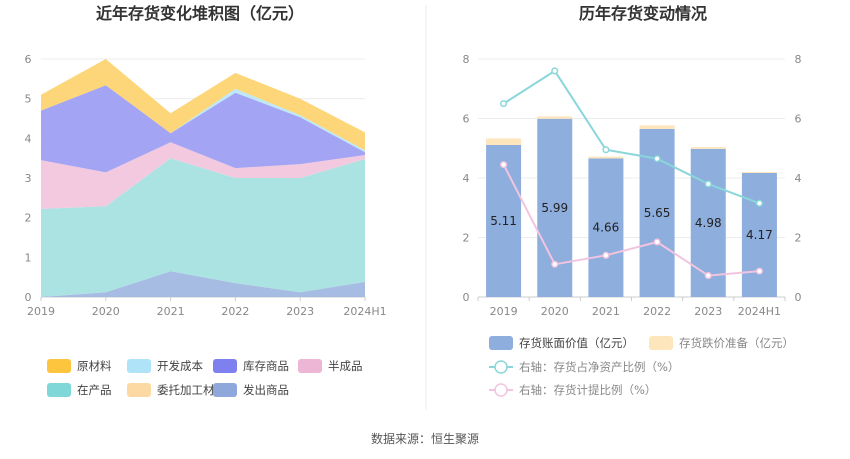  Describe the element at coordinates (106, 311) in the screenshot. I see `left-x-tick: 2020` at that location.